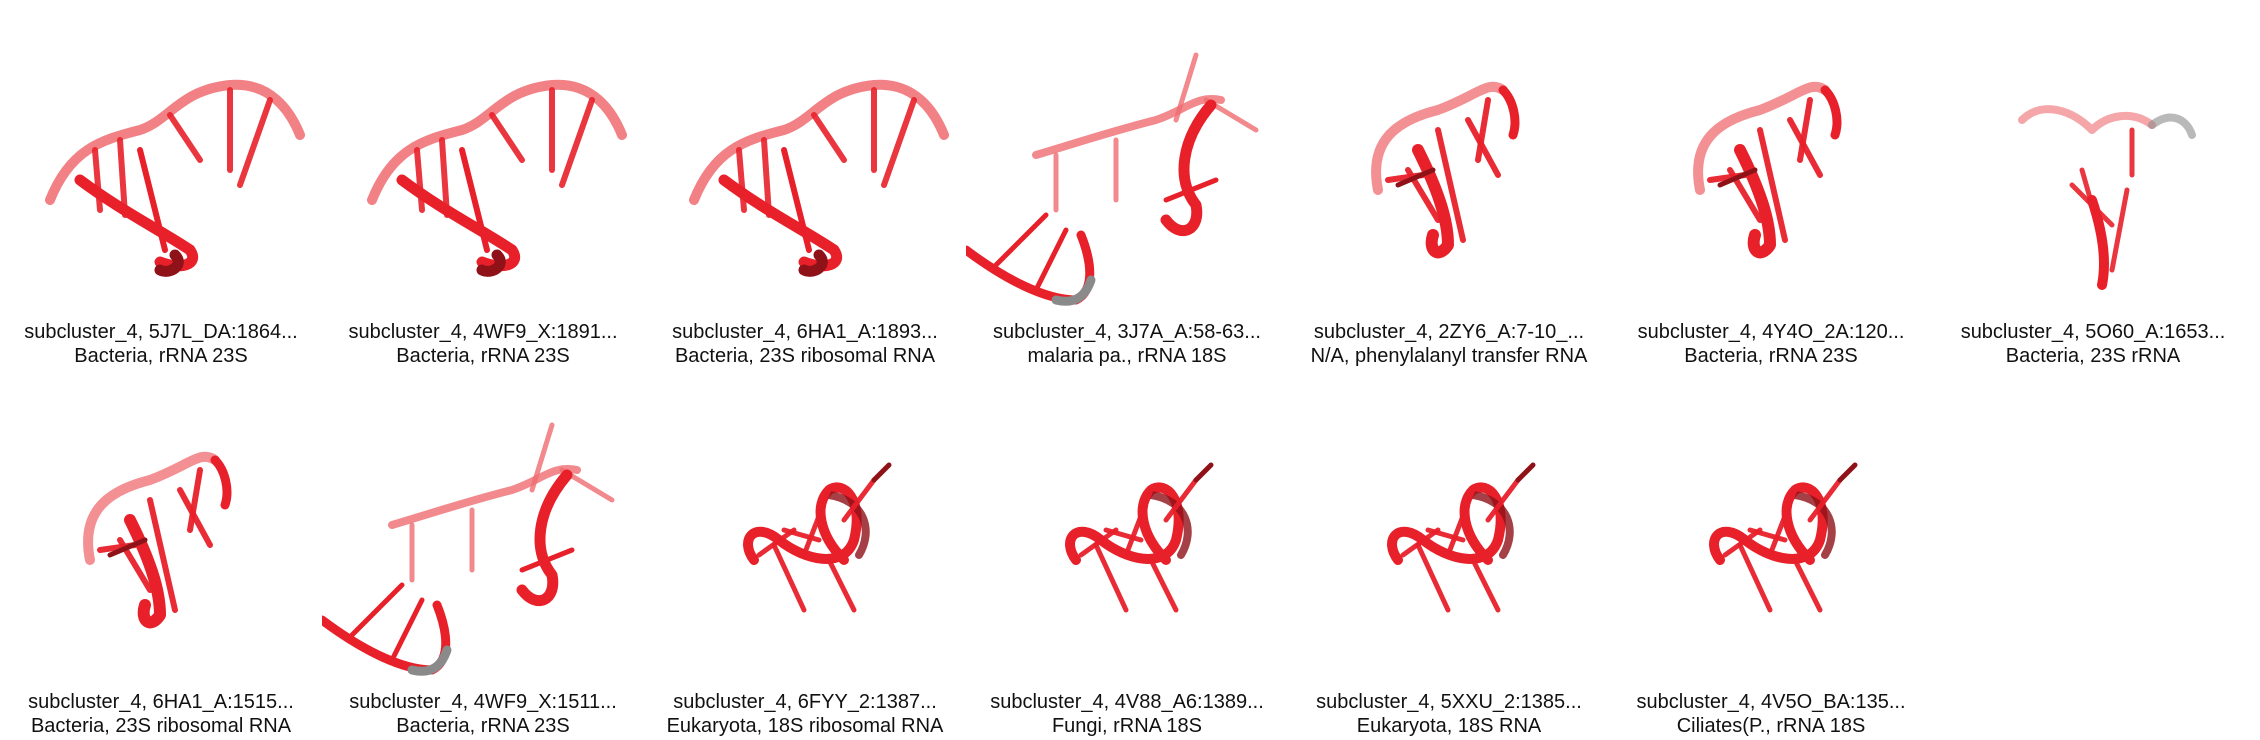  I want to click on panel-description-label: malaria pa., rRNA 18S, so click(1127, 356).